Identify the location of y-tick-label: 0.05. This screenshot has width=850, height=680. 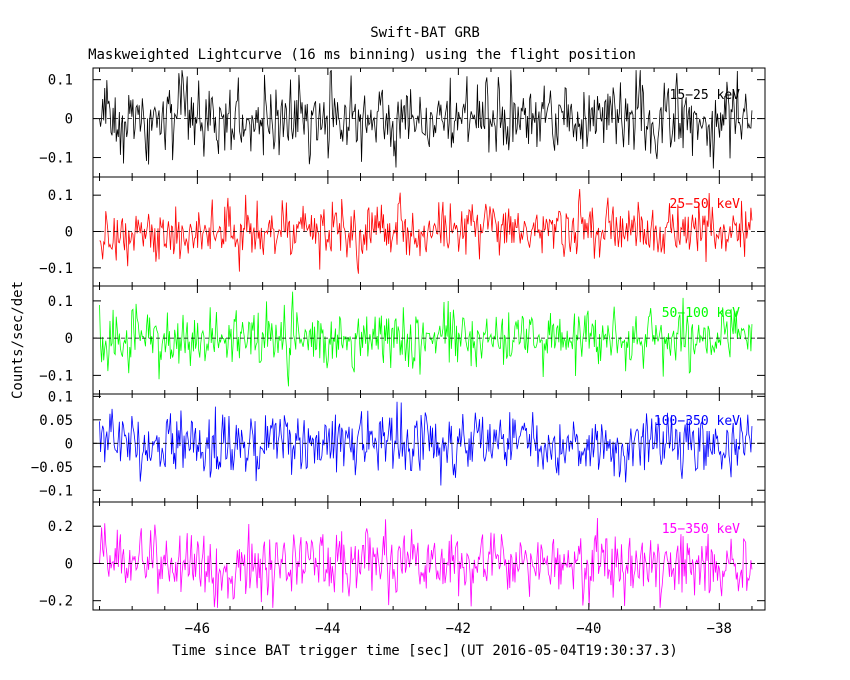
(56, 421).